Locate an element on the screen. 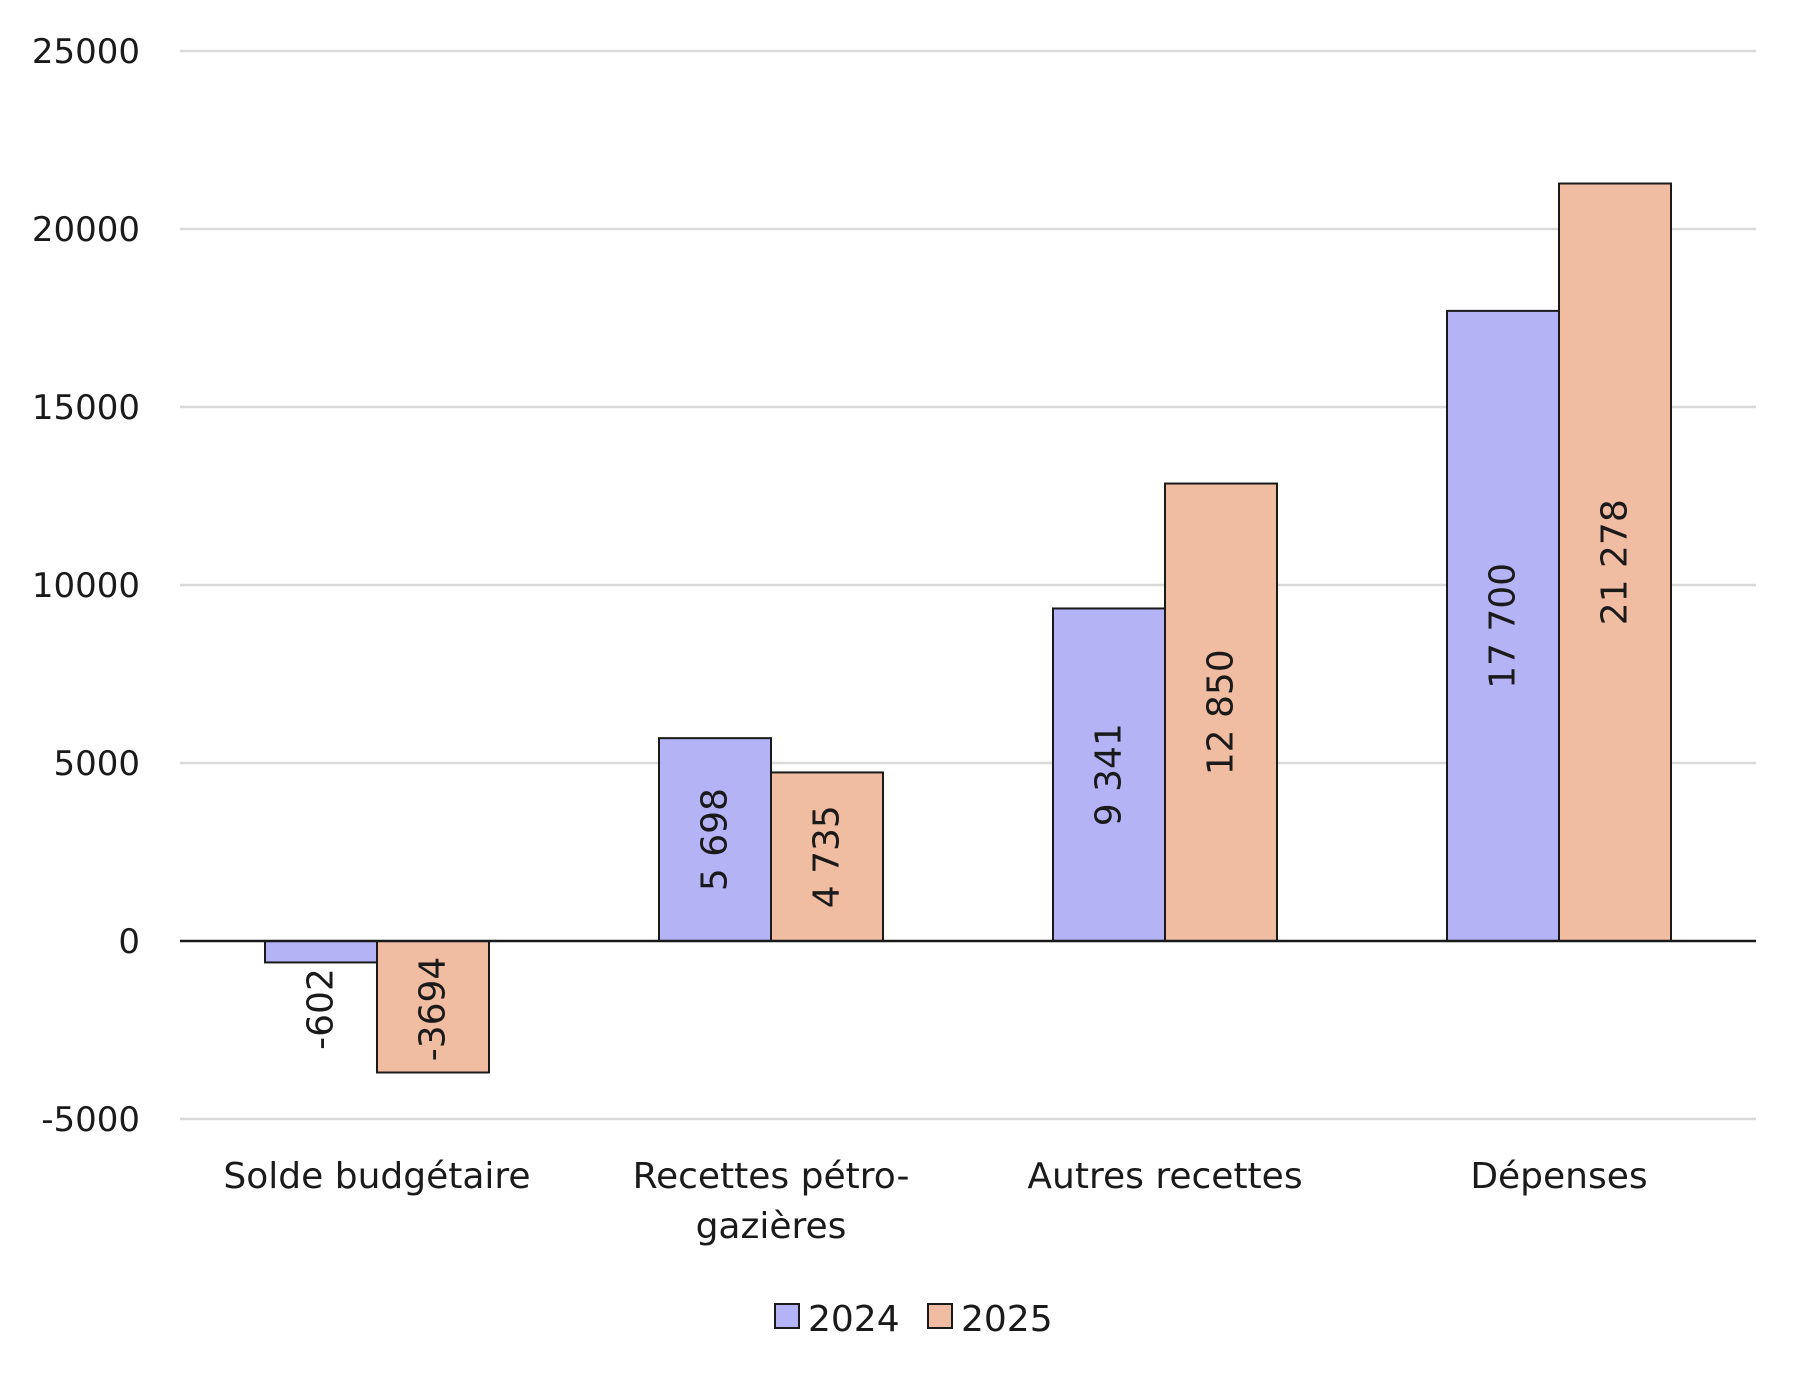 This screenshot has width=1798, height=1378. y-tick-label: 20000 is located at coordinates (86, 230).